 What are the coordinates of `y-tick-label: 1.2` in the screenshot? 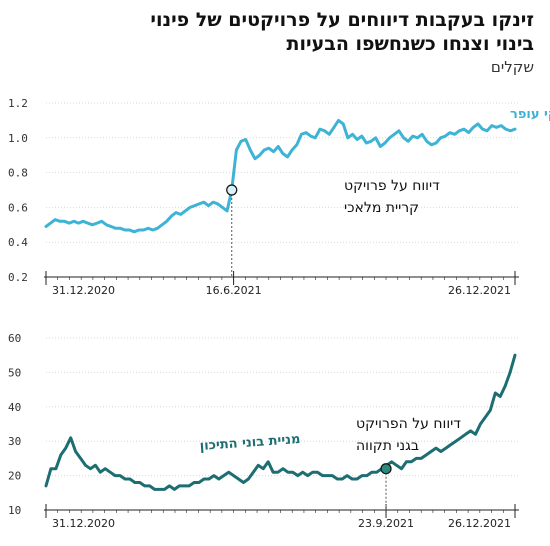 It's located at (18, 103).